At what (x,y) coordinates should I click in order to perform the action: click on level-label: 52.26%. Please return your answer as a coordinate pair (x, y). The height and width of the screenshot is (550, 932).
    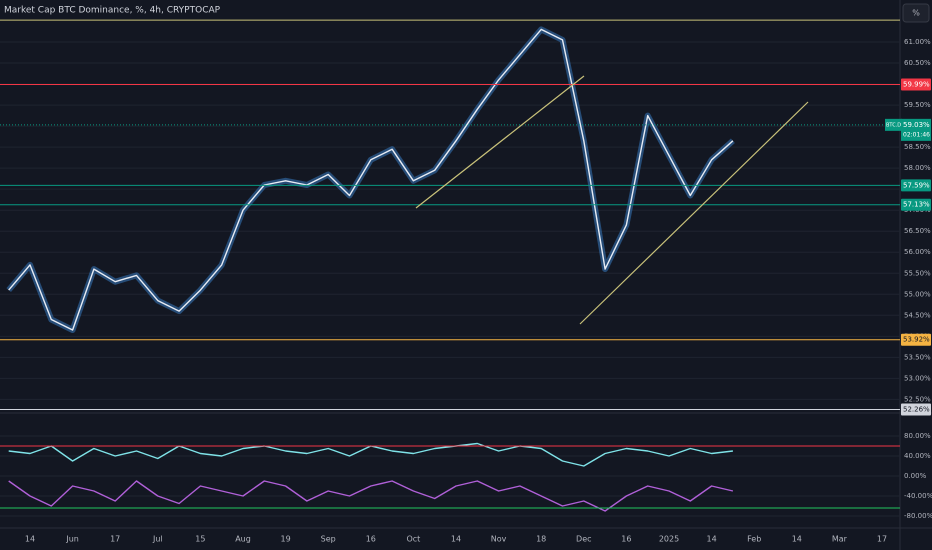
    Looking at the image, I should click on (916, 409).